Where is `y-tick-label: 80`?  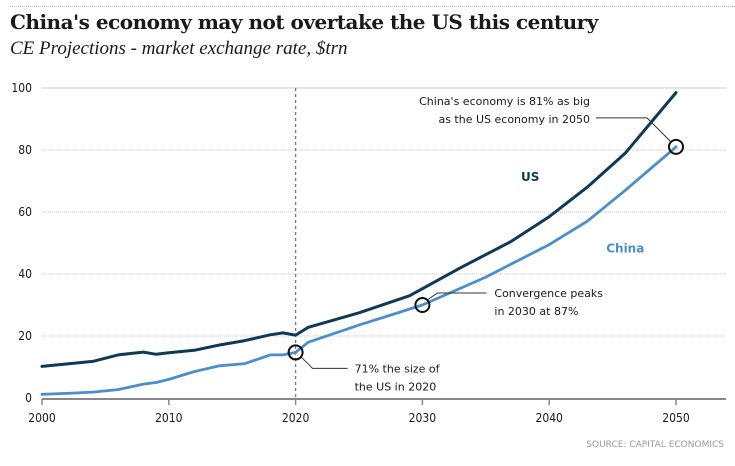
y-tick-label: 80 is located at coordinates (25, 150).